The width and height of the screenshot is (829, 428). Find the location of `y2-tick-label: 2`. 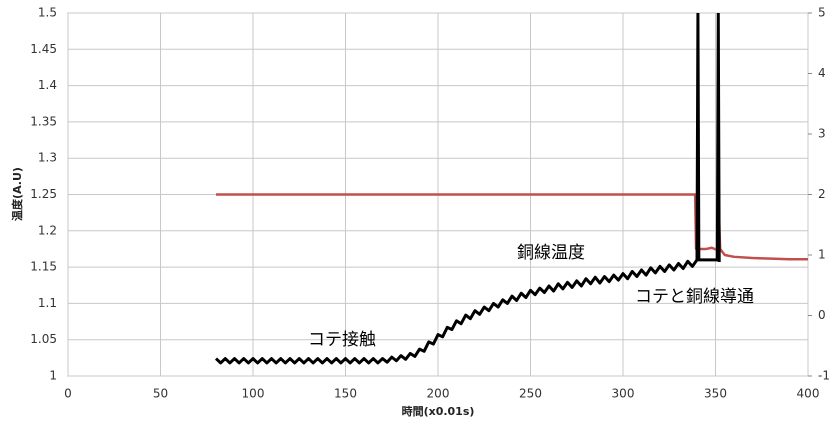

y2-tick-label: 2 is located at coordinates (822, 194).